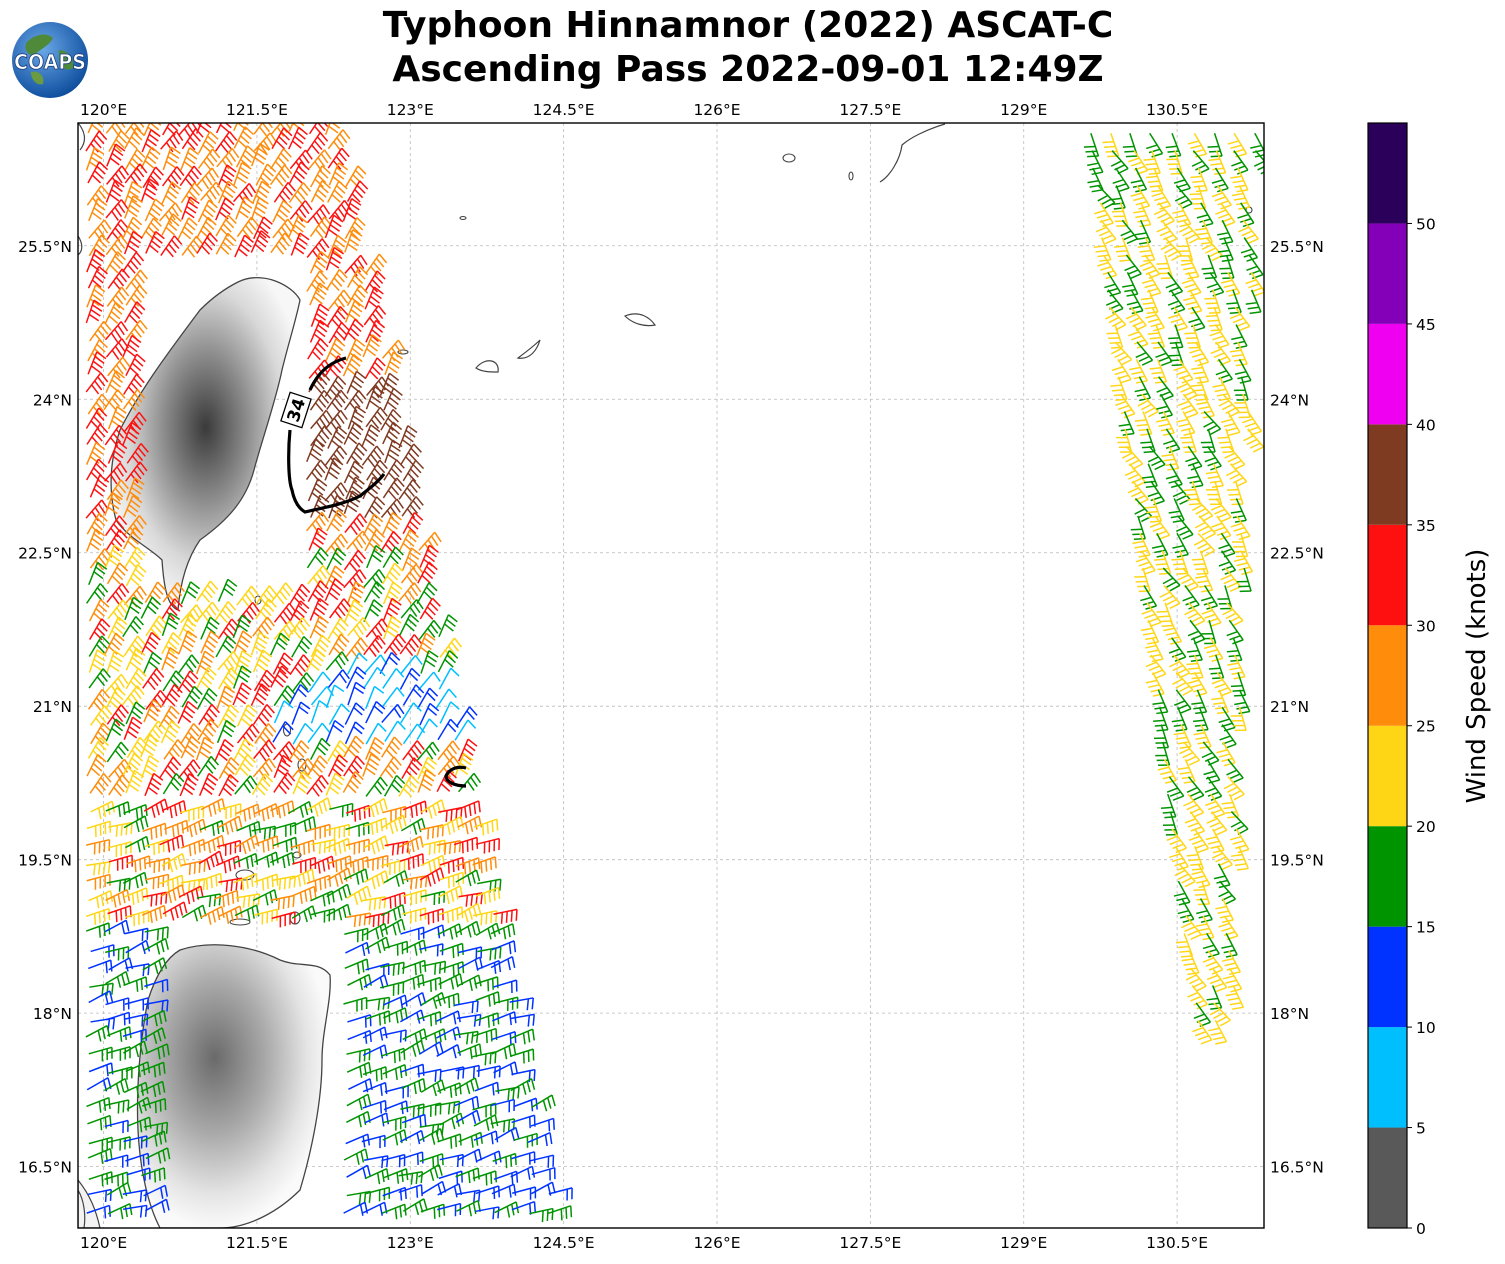 The image size is (1505, 1264). Describe the element at coordinates (82, 189) in the screenshot. I see `china-coast` at that location.